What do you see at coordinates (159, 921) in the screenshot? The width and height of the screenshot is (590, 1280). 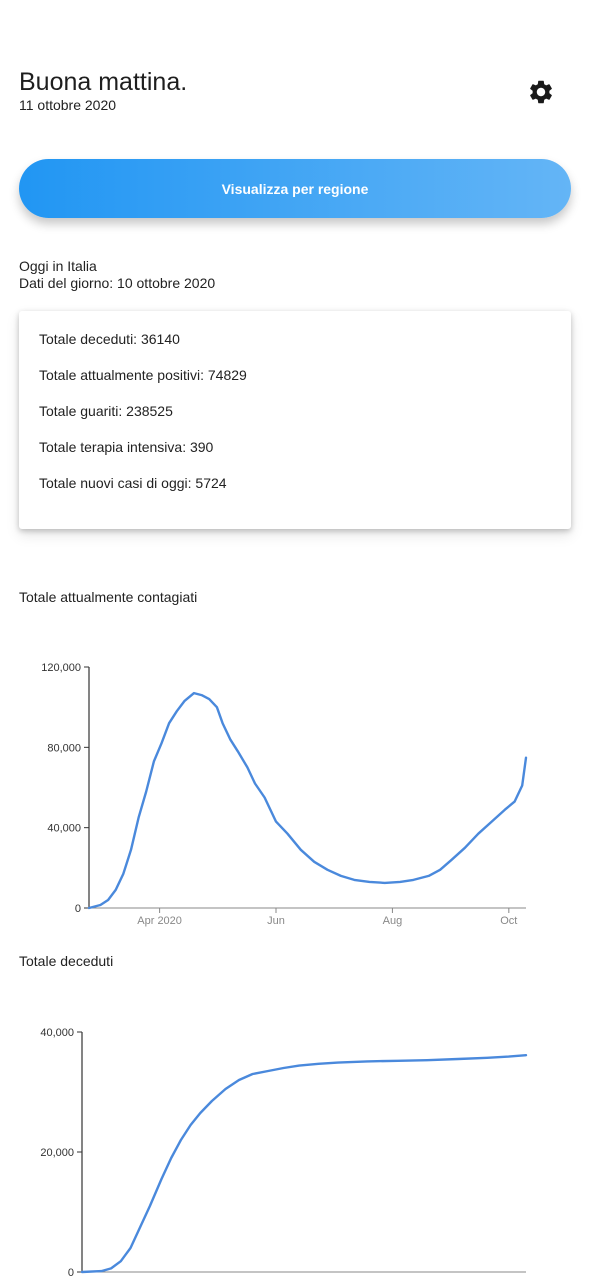 I see `chart1-x-tick-label: Apr 2020` at bounding box center [159, 921].